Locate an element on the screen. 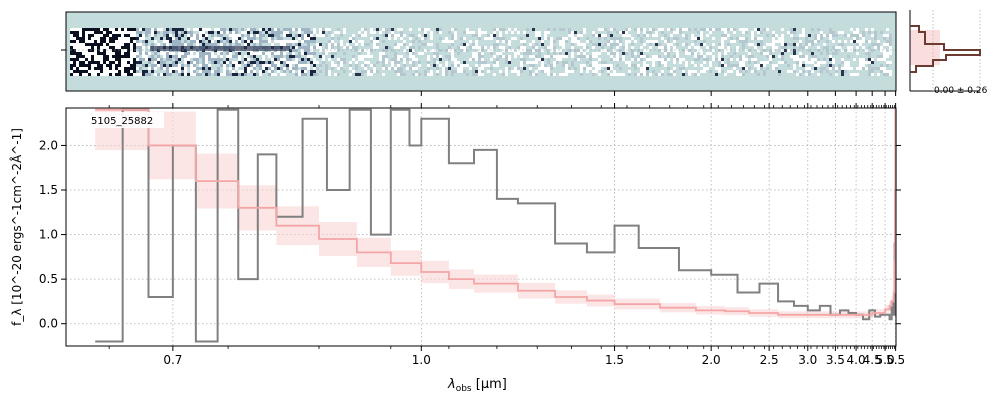 The width and height of the screenshot is (1000, 400). y-axis-label: f_λ [10^-20 ergs^-1cm^-2Å^-1] is located at coordinates (16, 227).